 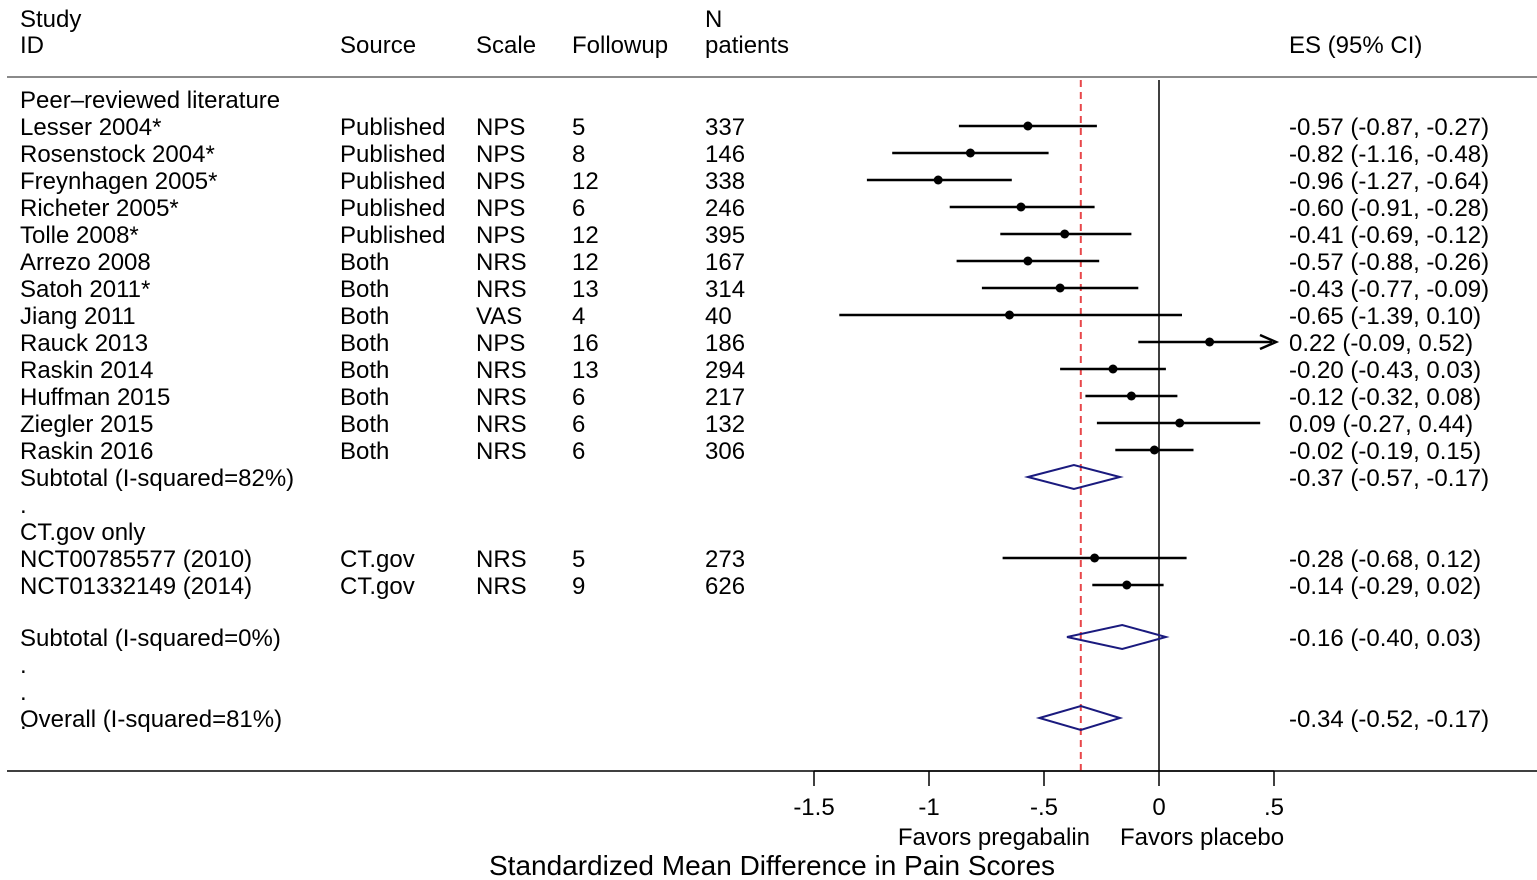 What do you see at coordinates (506, 45) in the screenshot?
I see `header-scale: Scale` at bounding box center [506, 45].